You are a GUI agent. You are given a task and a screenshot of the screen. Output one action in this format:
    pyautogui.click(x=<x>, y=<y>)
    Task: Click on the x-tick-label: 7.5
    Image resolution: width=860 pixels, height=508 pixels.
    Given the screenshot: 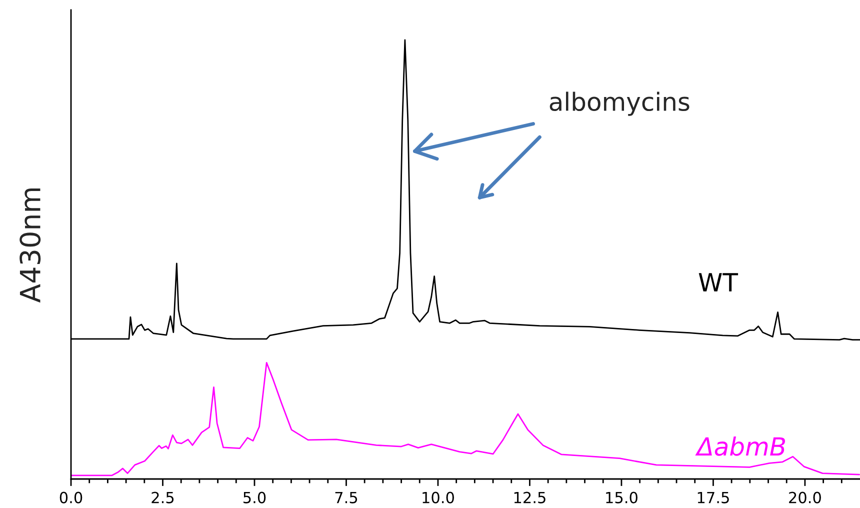 What is the action you would take?
    pyautogui.click(x=346, y=498)
    